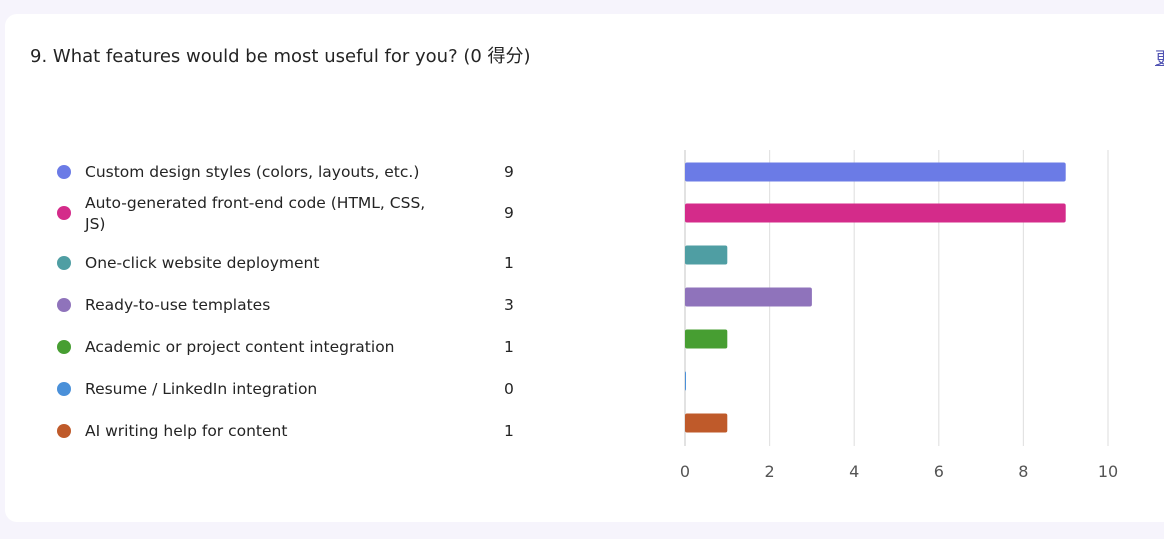  I want to click on legend-label: Academic or project content integration, so click(240, 347).